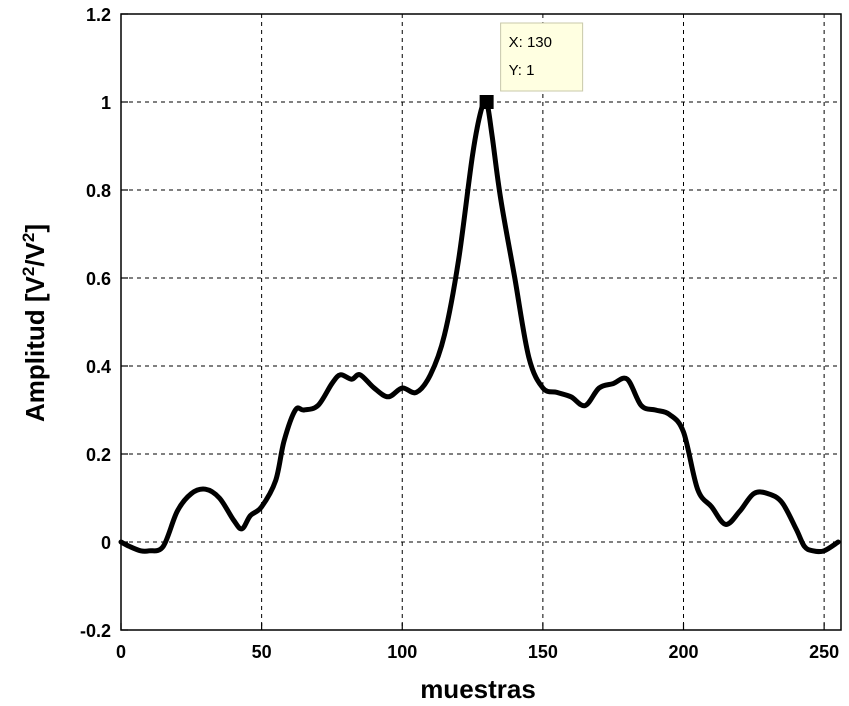 Image resolution: width=849 pixels, height=706 pixels. Describe the element at coordinates (35, 228) in the screenshot. I see `y-axis-label-end: ]` at that location.